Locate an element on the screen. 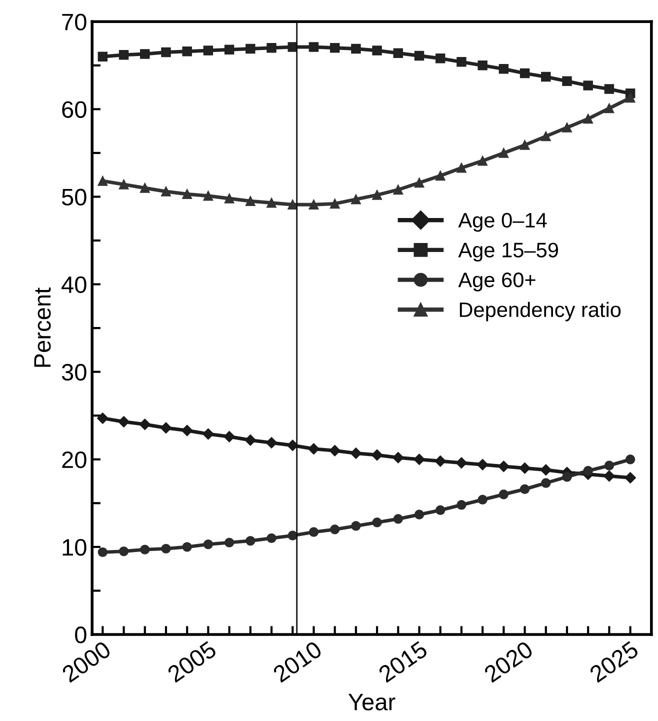 This screenshot has height=721, width=658. x-axis-title: Year is located at coordinates (372, 702).